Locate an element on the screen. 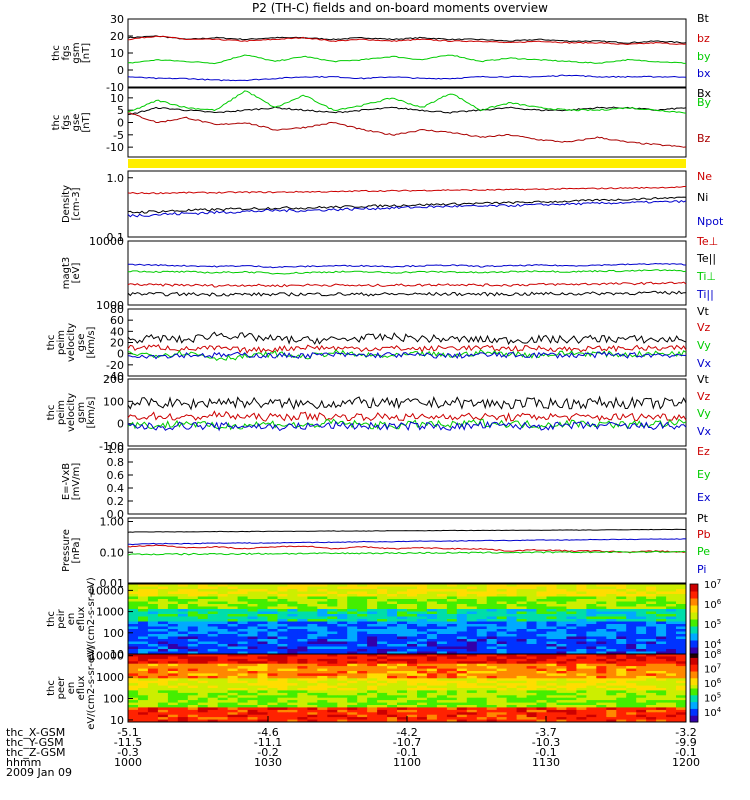  colorbar-frame is located at coordinates (694, 688).